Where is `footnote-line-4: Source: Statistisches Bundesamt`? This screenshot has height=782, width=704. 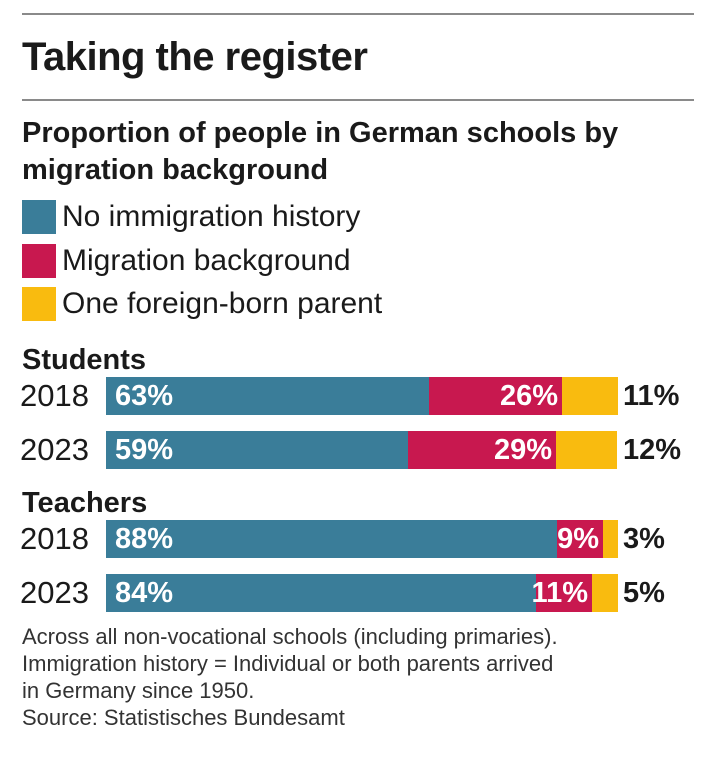
footnote-line-4: Source: Statistisches Bundesamt is located at coordinates (183, 717).